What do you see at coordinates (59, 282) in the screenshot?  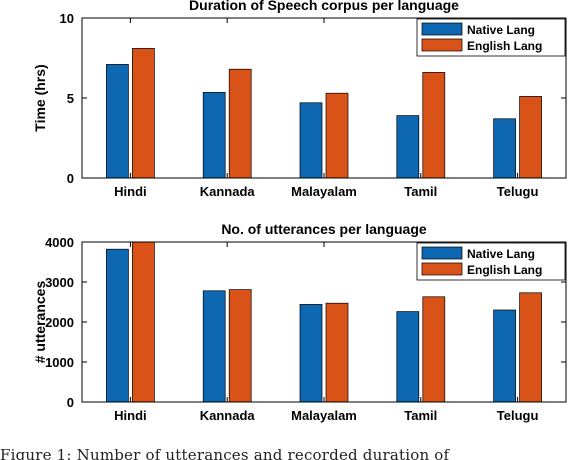 I see `y-tick-label: 3000` at bounding box center [59, 282].